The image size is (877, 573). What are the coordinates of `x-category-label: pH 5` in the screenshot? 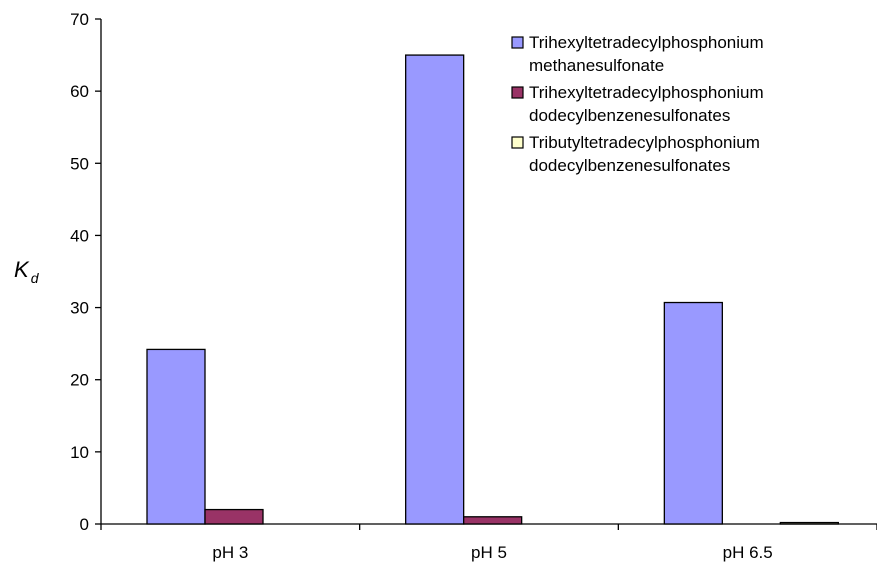 It's located at (489, 552).